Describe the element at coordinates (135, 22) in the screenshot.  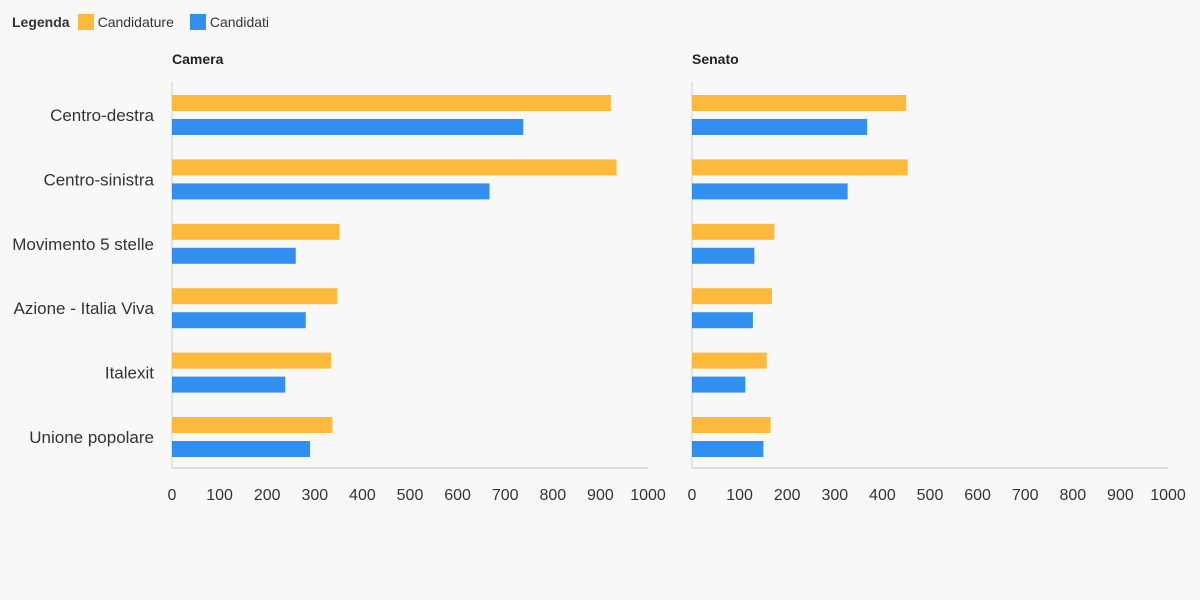
I see `legend-label-candidature: Candidature` at that location.